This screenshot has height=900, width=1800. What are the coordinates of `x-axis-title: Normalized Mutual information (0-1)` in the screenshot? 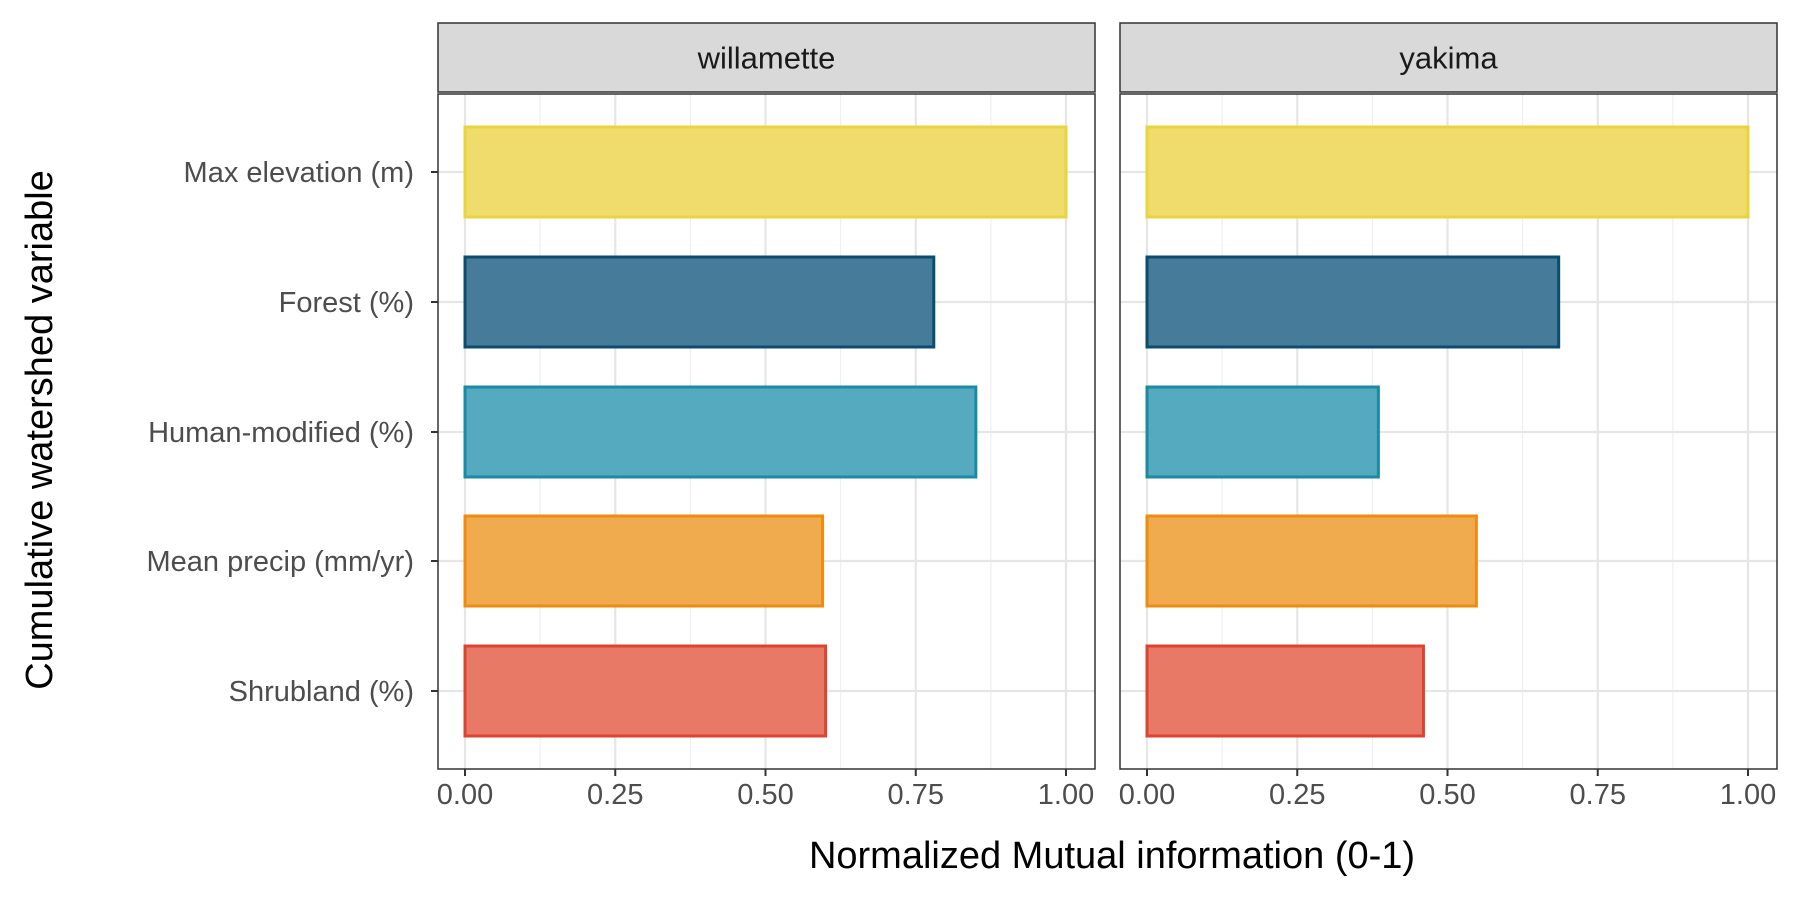 It's located at (1112, 856).